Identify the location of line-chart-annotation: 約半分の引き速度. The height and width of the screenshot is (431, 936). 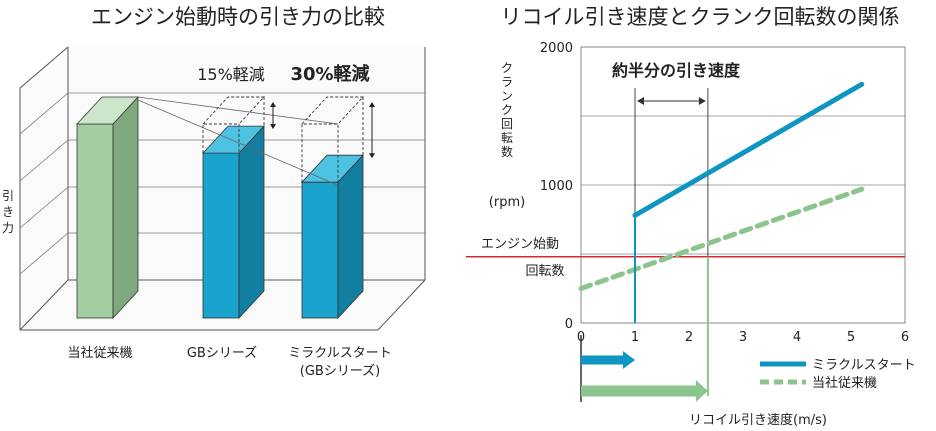
(676, 70).